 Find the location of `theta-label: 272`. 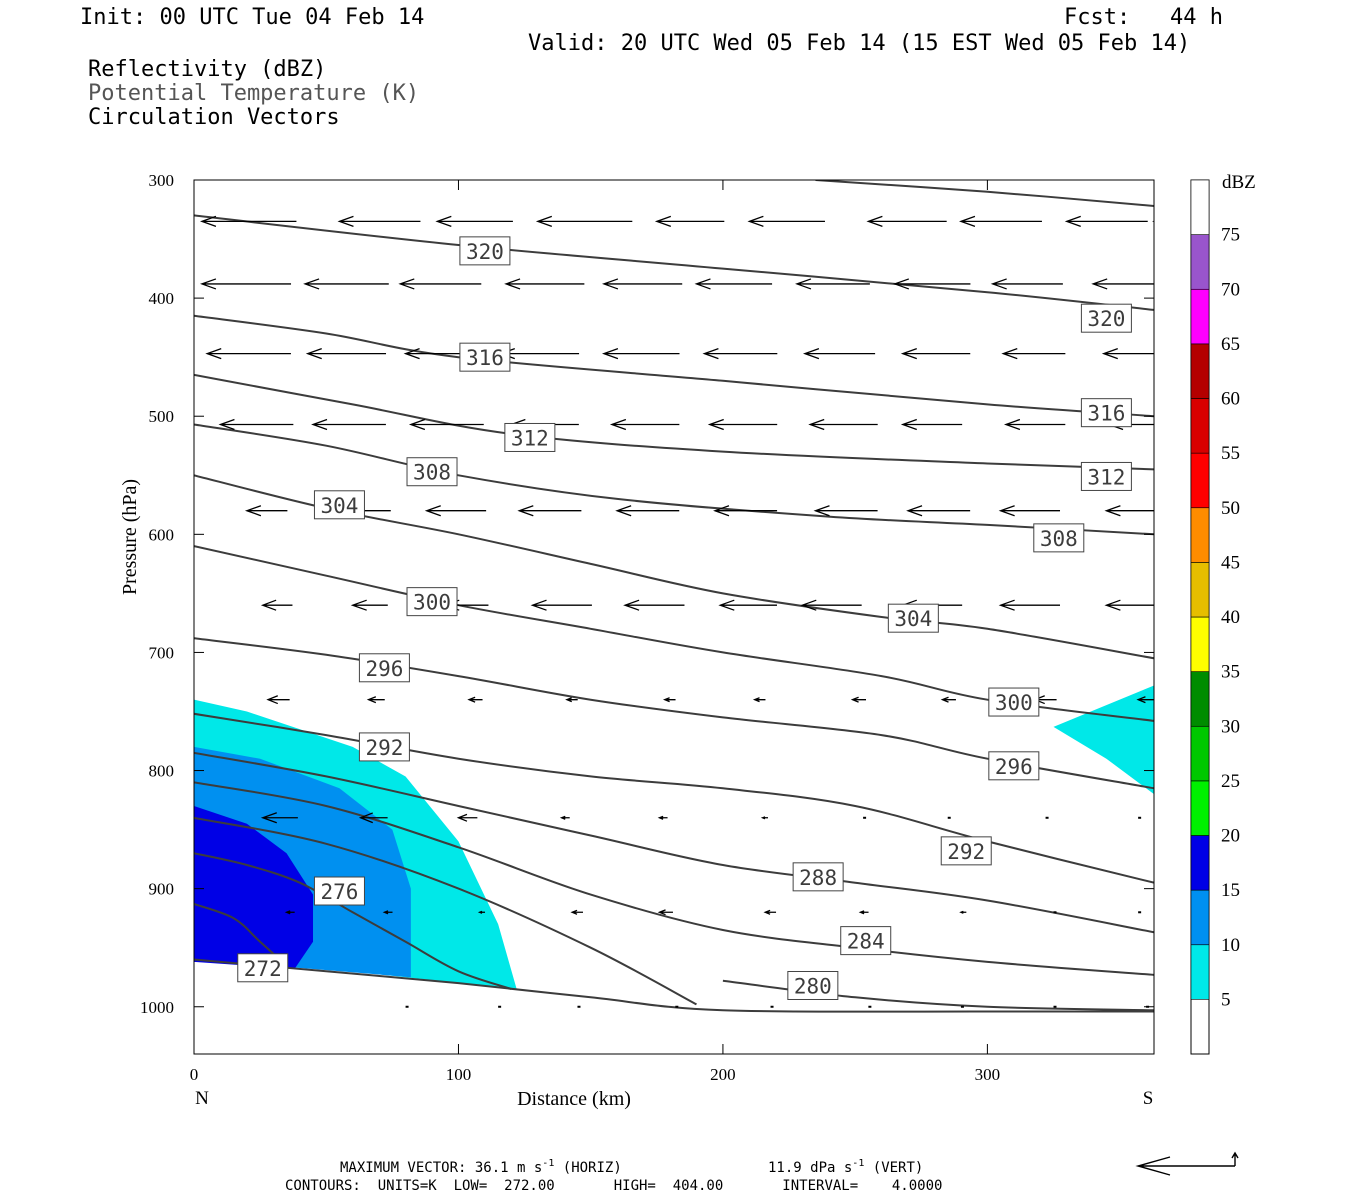

theta-label: 272 is located at coordinates (263, 969).